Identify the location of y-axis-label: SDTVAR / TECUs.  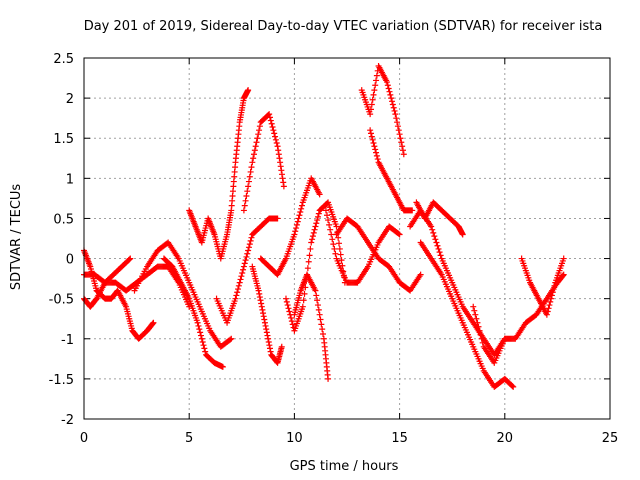
(16, 237).